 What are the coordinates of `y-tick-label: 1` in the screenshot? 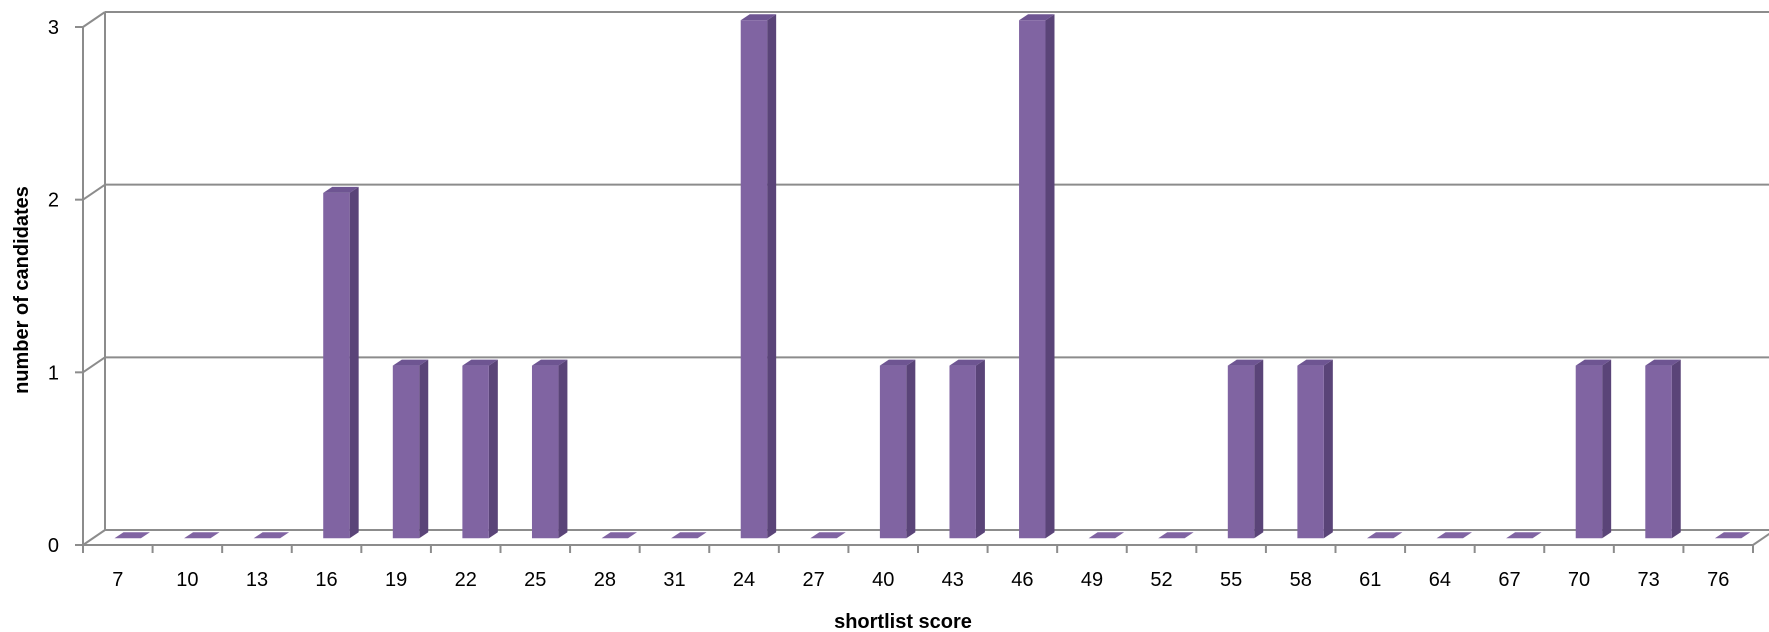 It's located at (53, 373).